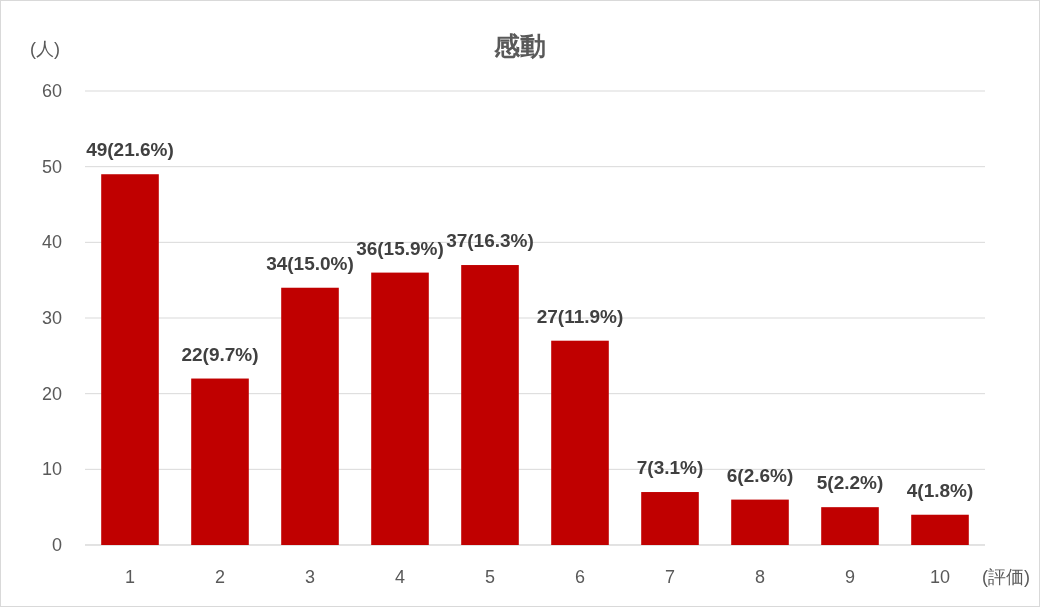 This screenshot has height=607, width=1040. Describe the element at coordinates (580, 316) in the screenshot. I see `data-label: 27(11.9%)` at that location.